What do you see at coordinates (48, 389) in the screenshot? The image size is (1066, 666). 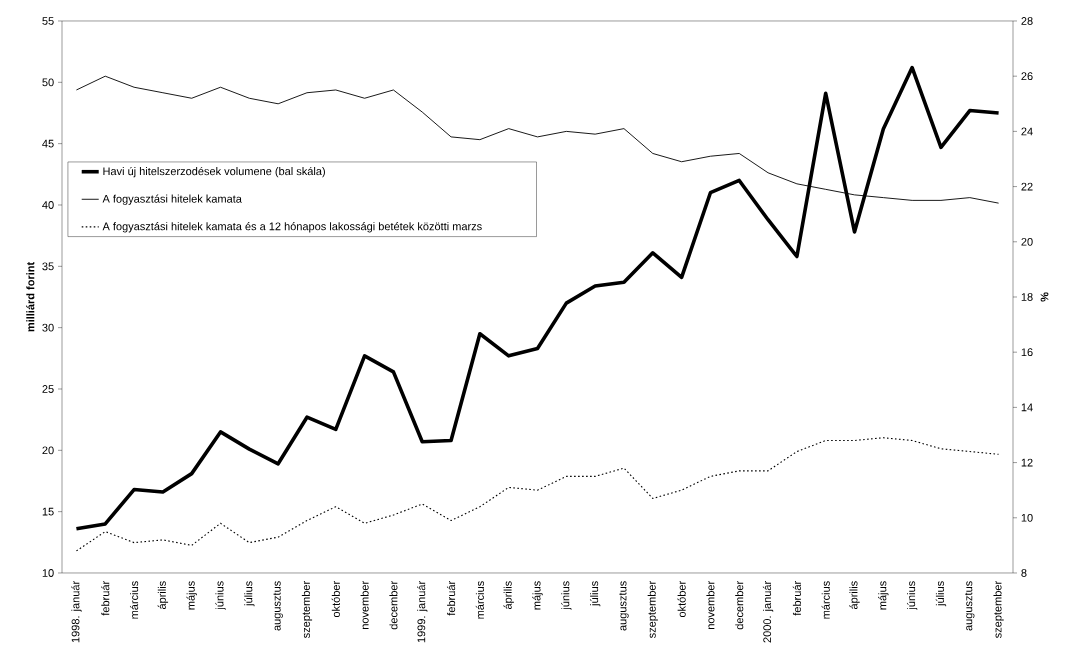 I see `y-tick-label: 25` at bounding box center [48, 389].